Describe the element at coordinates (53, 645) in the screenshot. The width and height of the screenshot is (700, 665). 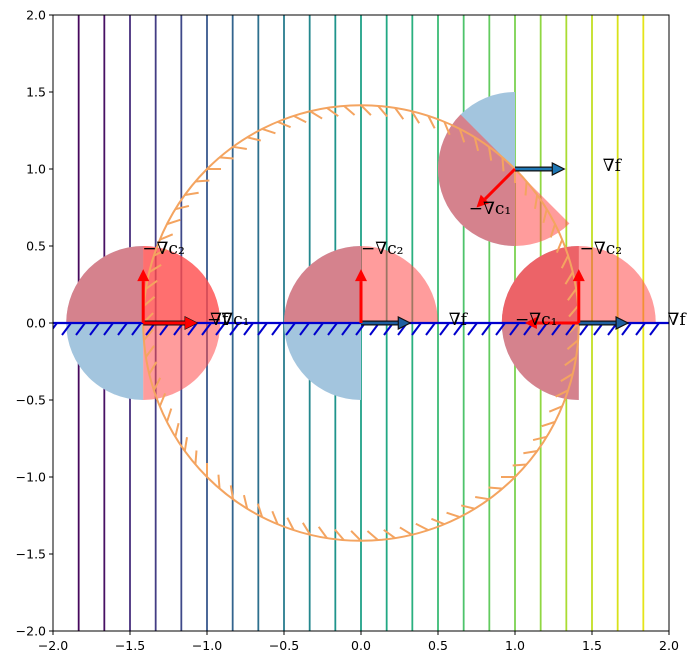
I see `x-tick-label: −2.0` at that location.